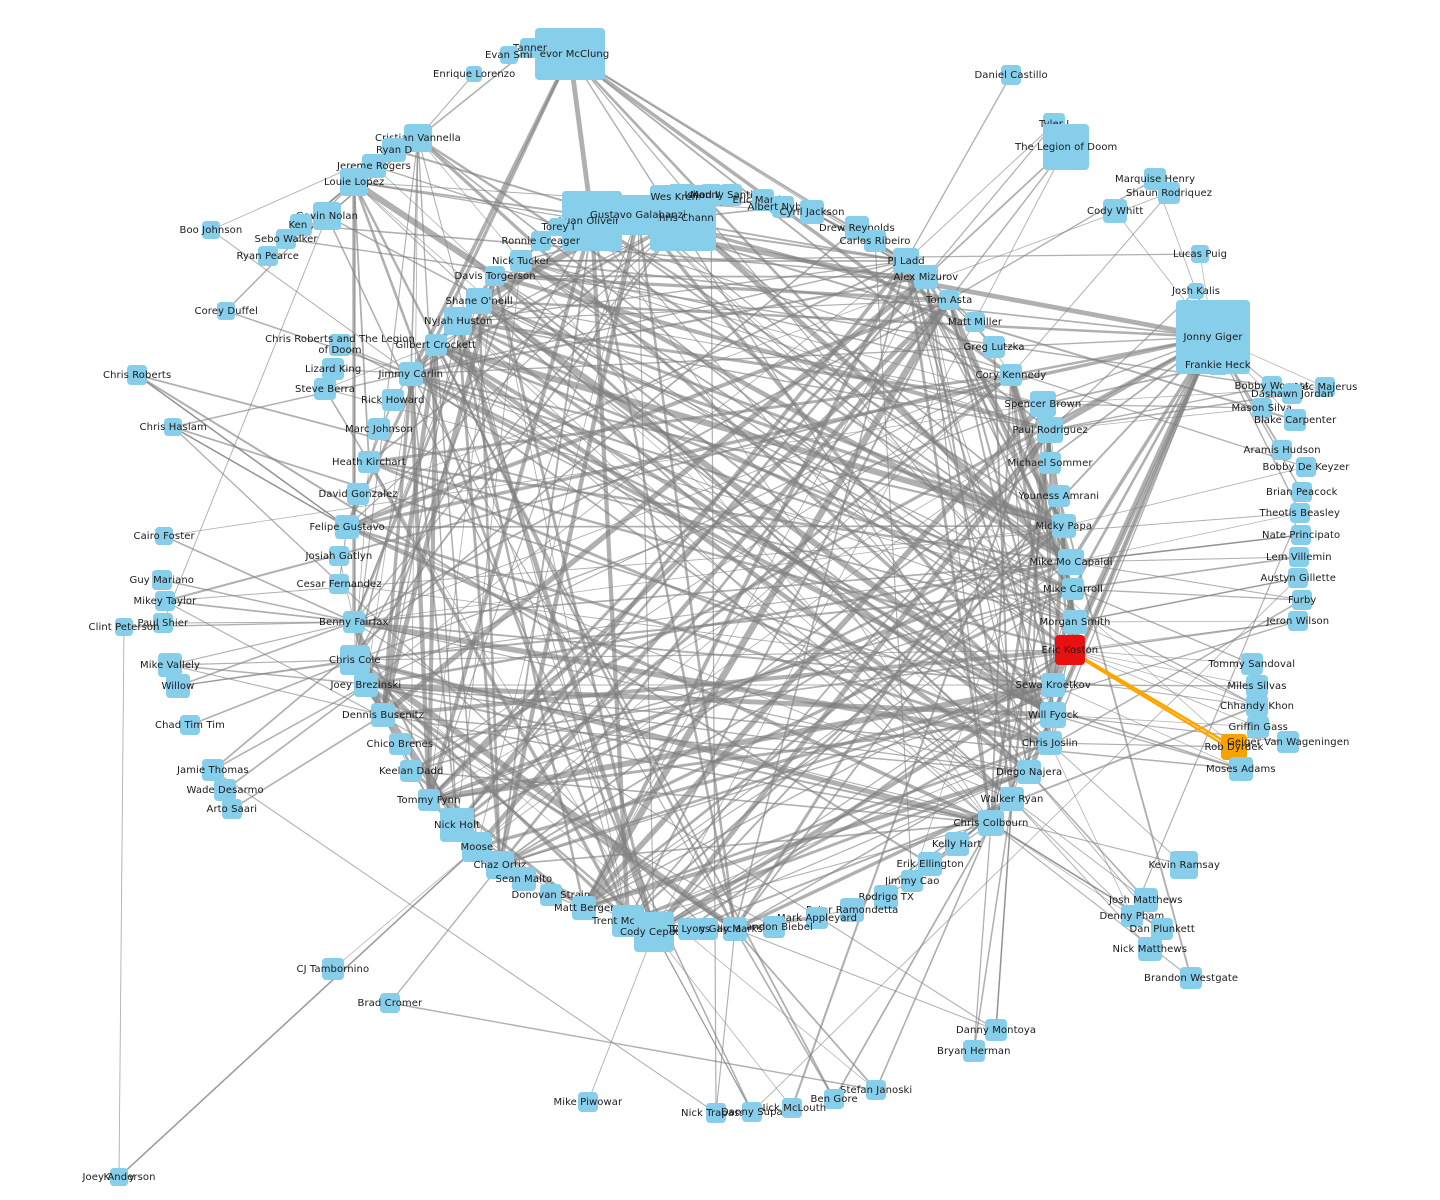  I want to click on graph-node-lucas-puig, so click(1200, 254).